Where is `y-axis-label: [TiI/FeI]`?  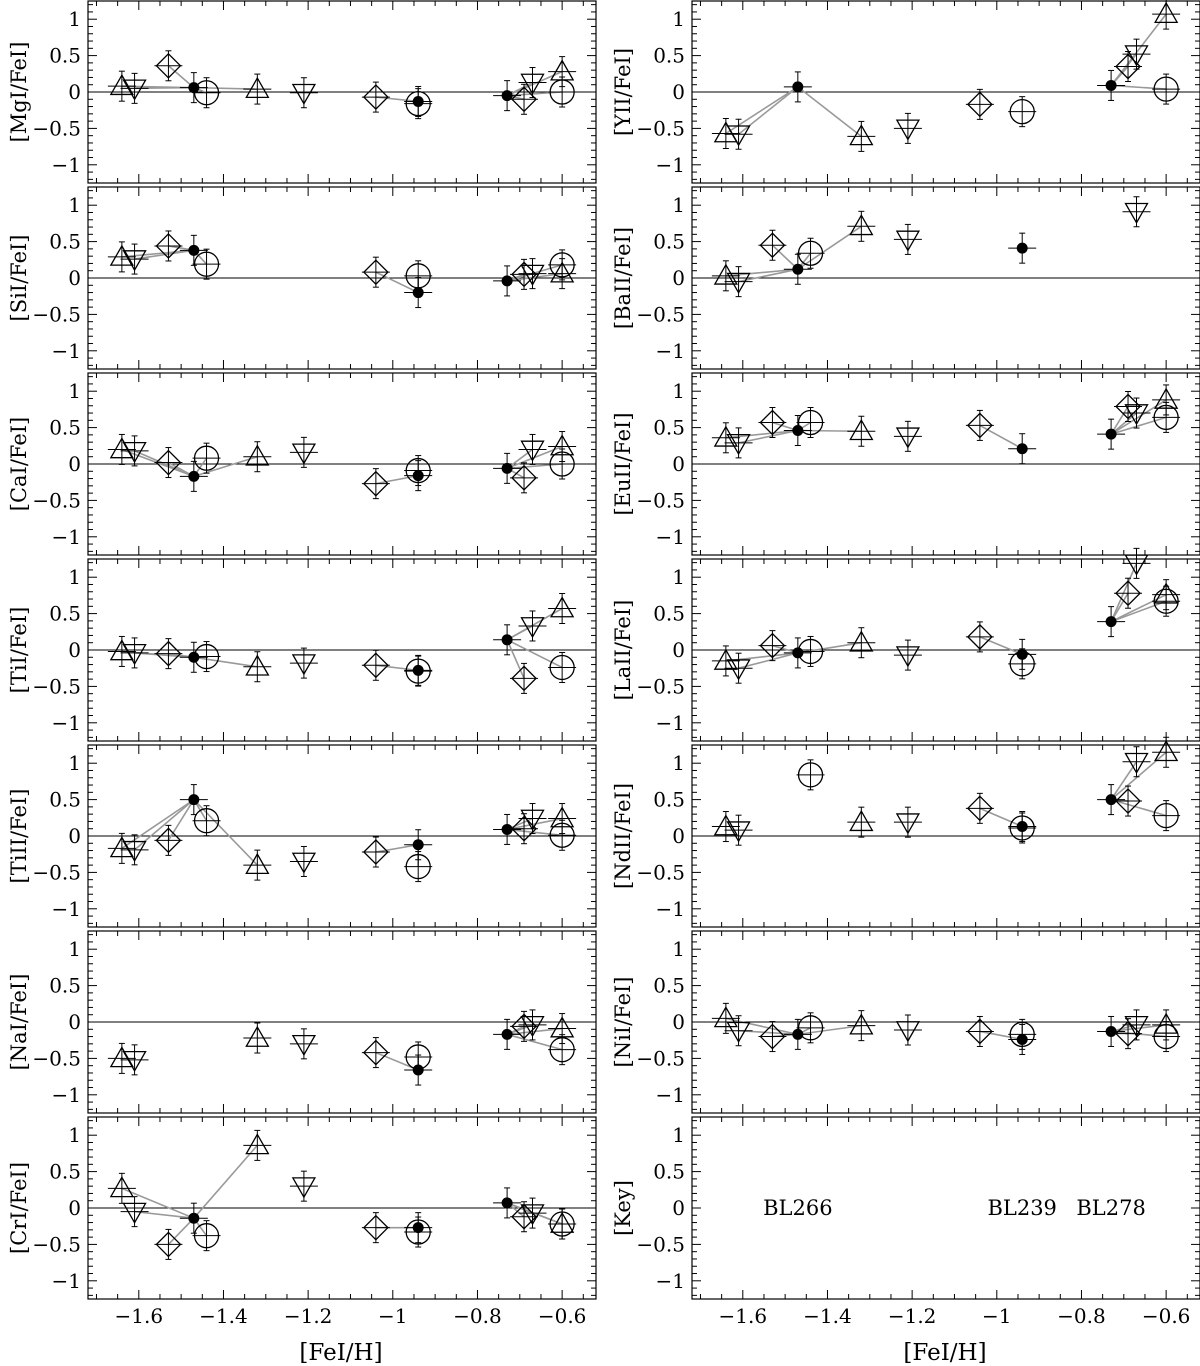
y-axis-label: [TiI/FeI] is located at coordinates (19, 650).